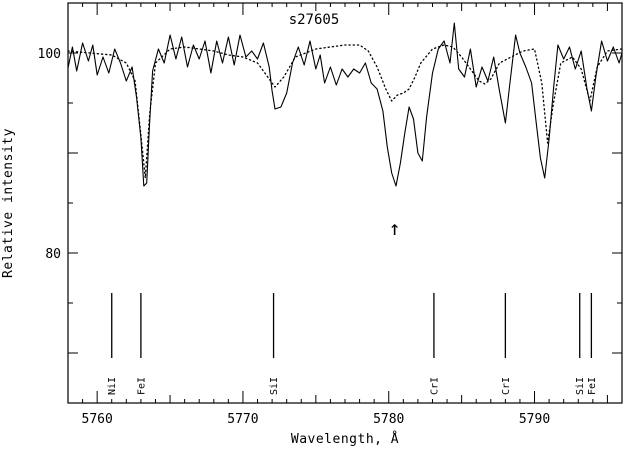 This screenshot has width=624, height=449. I want to click on x-tick-label: 5780, so click(388, 419).